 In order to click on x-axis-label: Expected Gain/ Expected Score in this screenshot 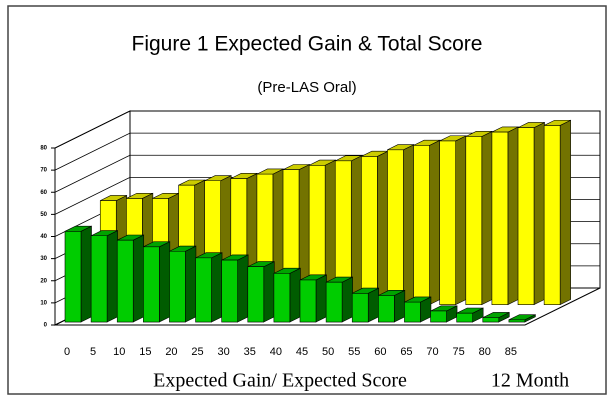, I will do `click(280, 381)`.